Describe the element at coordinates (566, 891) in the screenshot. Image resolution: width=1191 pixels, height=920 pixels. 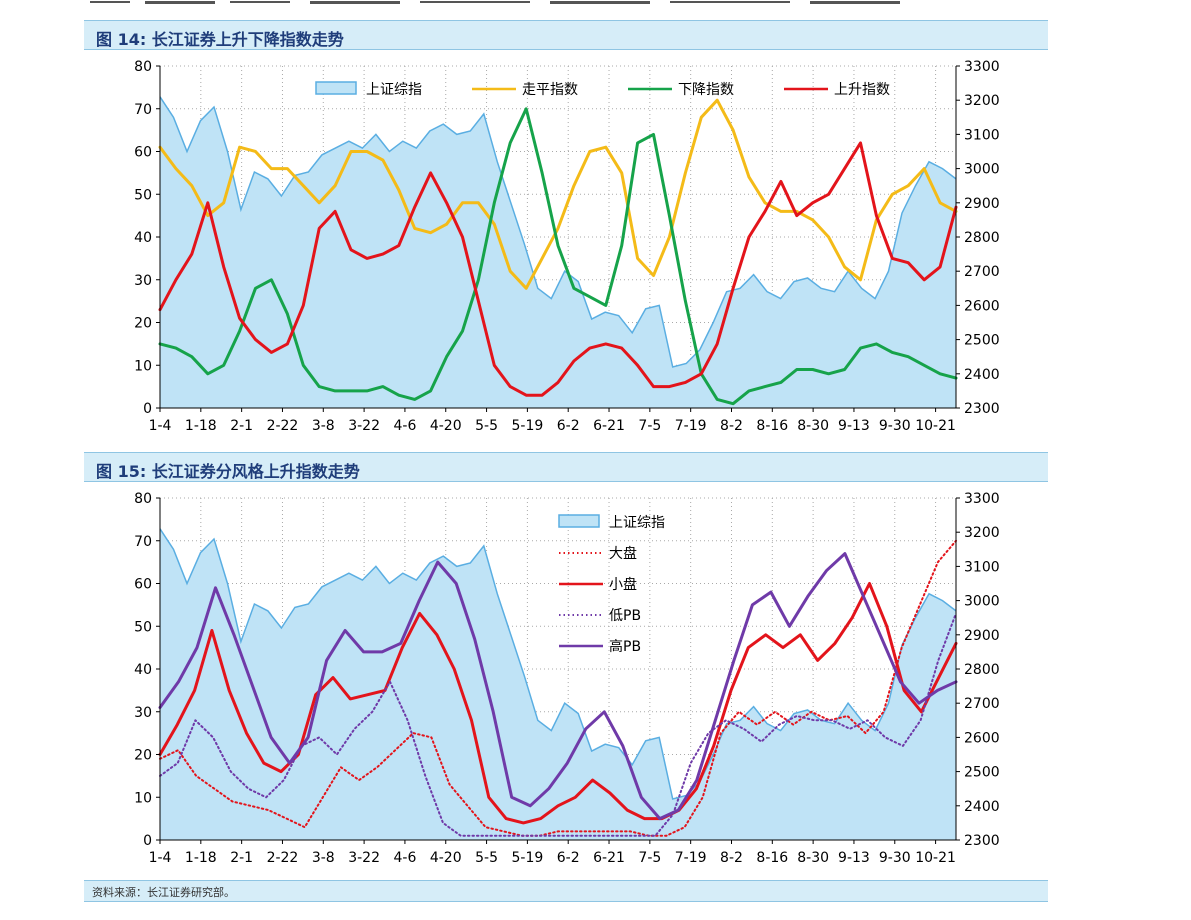
I see `source-bar: 资料来源：长江证券研究部。` at that location.